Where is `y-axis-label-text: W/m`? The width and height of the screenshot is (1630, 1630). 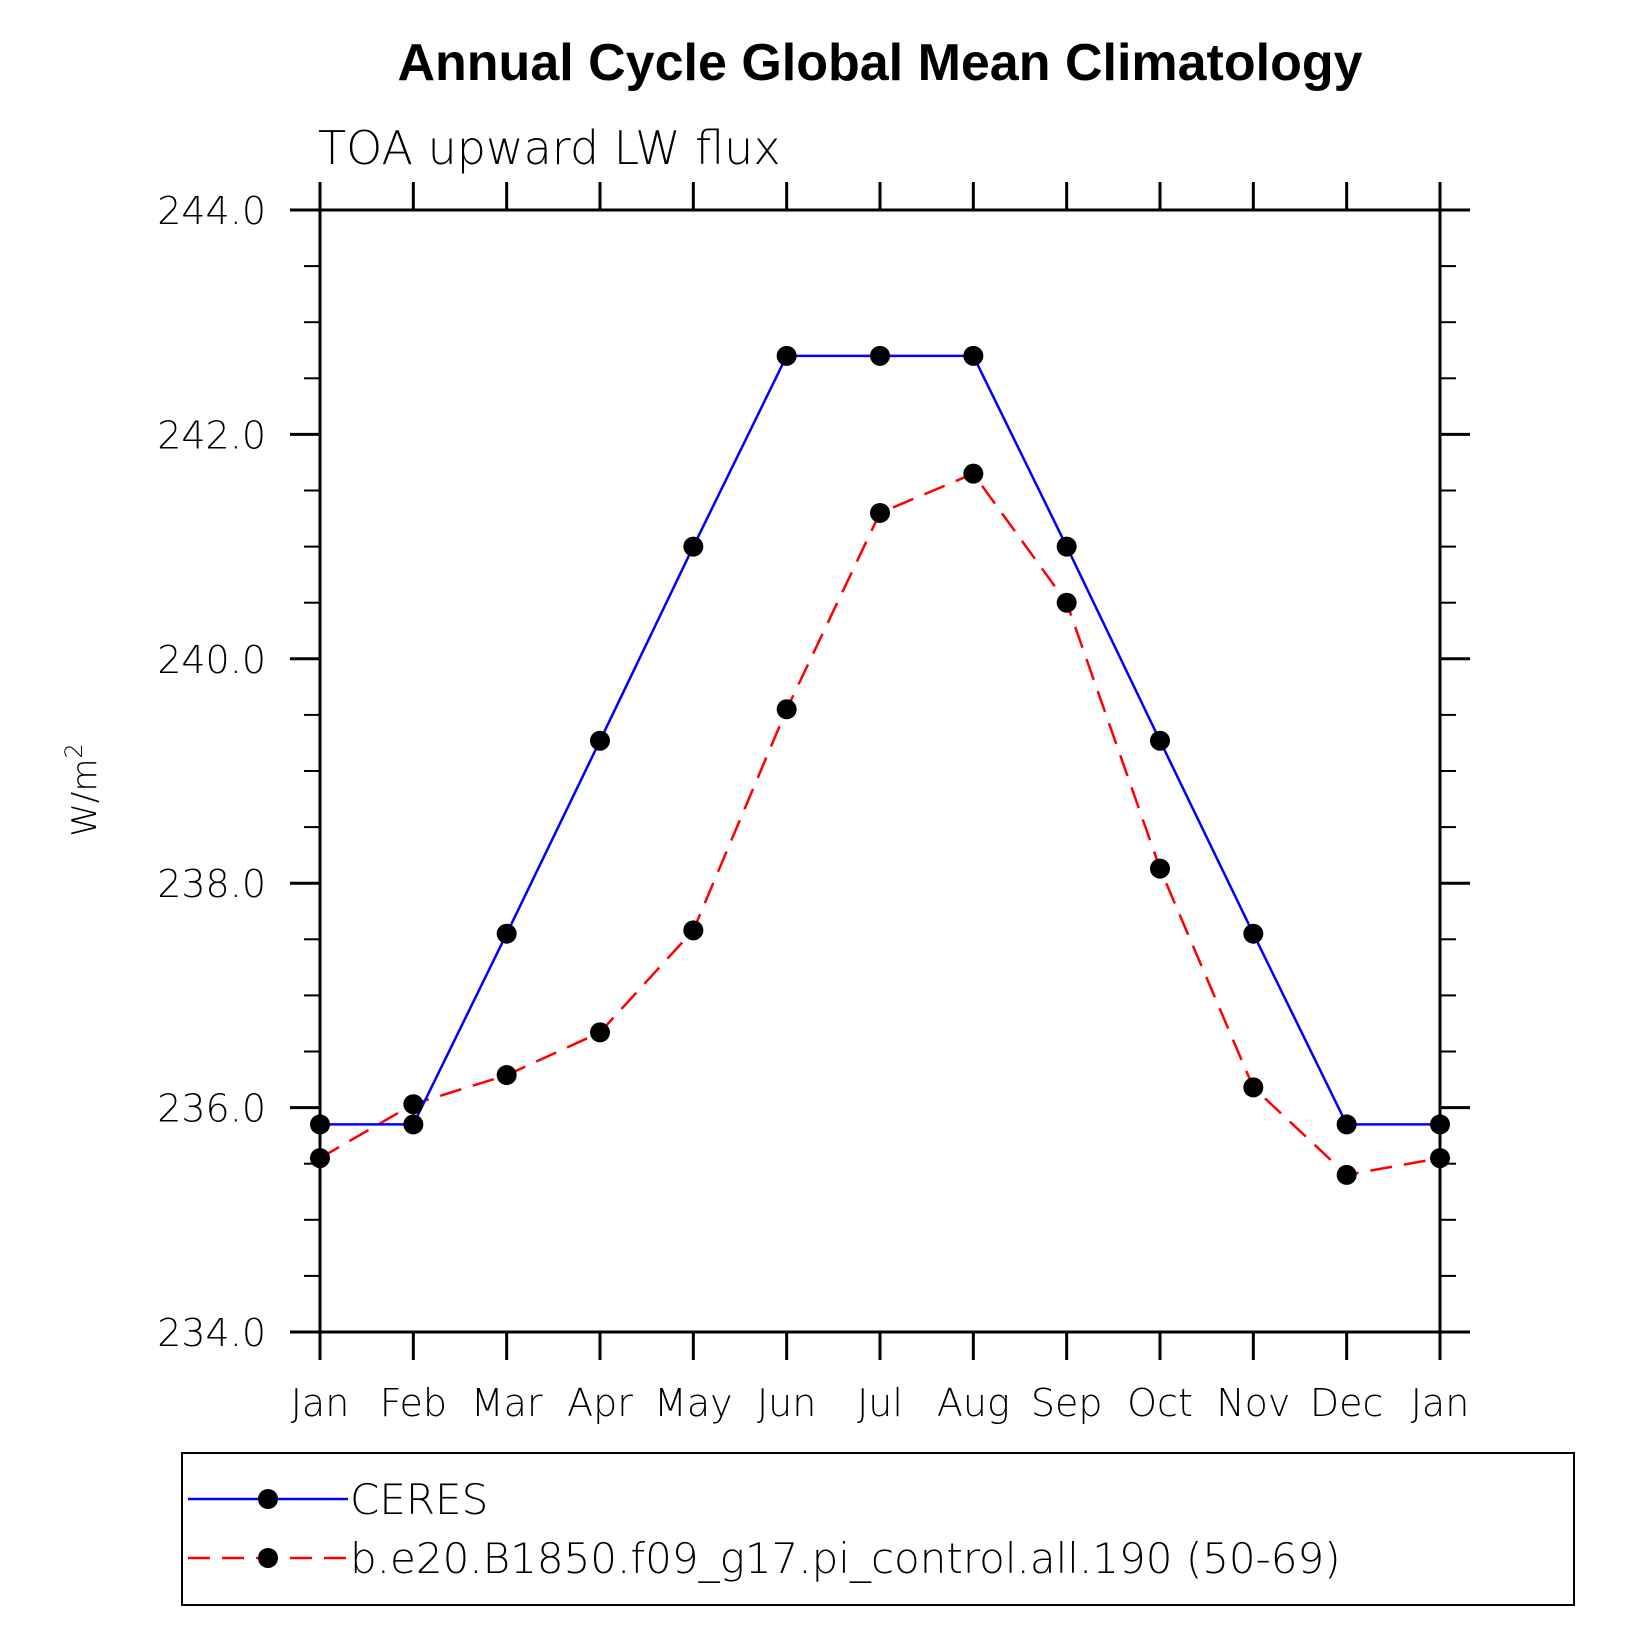
y-axis-label-text: W/m is located at coordinates (85, 798).